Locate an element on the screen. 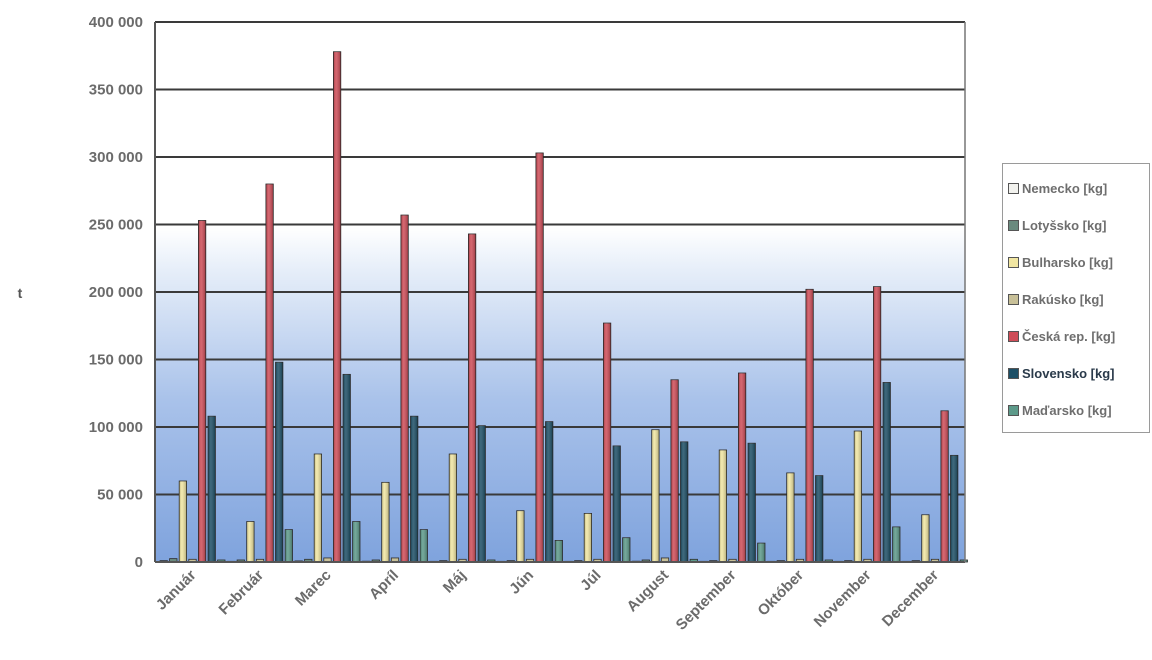 This screenshot has width=1152, height=660. x-tick-label: Apríl is located at coordinates (384, 585).